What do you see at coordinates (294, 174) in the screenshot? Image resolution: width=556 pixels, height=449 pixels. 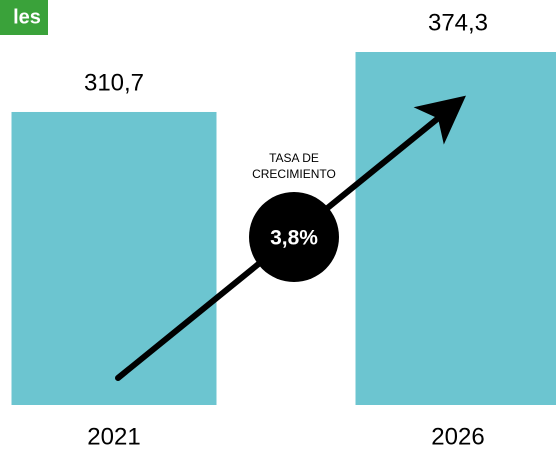 I see `annotation-title: CRECIMIENTO` at bounding box center [294, 174].